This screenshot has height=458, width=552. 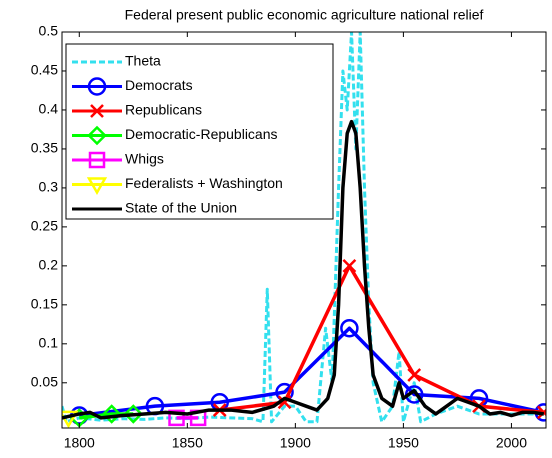 What do you see at coordinates (143, 61) in the screenshot?
I see `legend-label: Theta` at bounding box center [143, 61].